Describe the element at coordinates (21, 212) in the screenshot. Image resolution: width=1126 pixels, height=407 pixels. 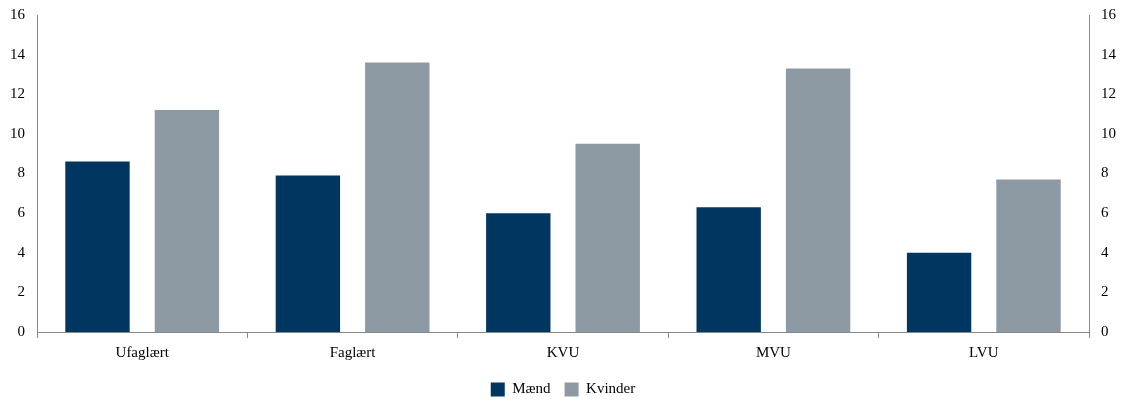
I see `y-tick-label: 6` at that location.